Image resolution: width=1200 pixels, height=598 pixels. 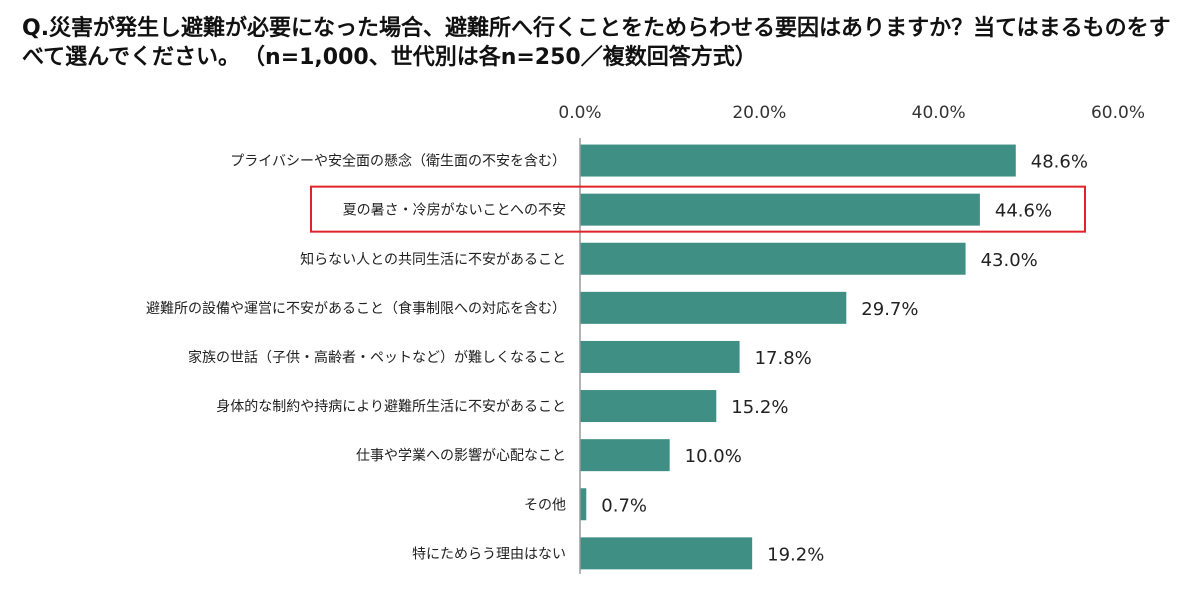 What do you see at coordinates (1009, 260) in the screenshot?
I see `value-label: 43.0%` at bounding box center [1009, 260].